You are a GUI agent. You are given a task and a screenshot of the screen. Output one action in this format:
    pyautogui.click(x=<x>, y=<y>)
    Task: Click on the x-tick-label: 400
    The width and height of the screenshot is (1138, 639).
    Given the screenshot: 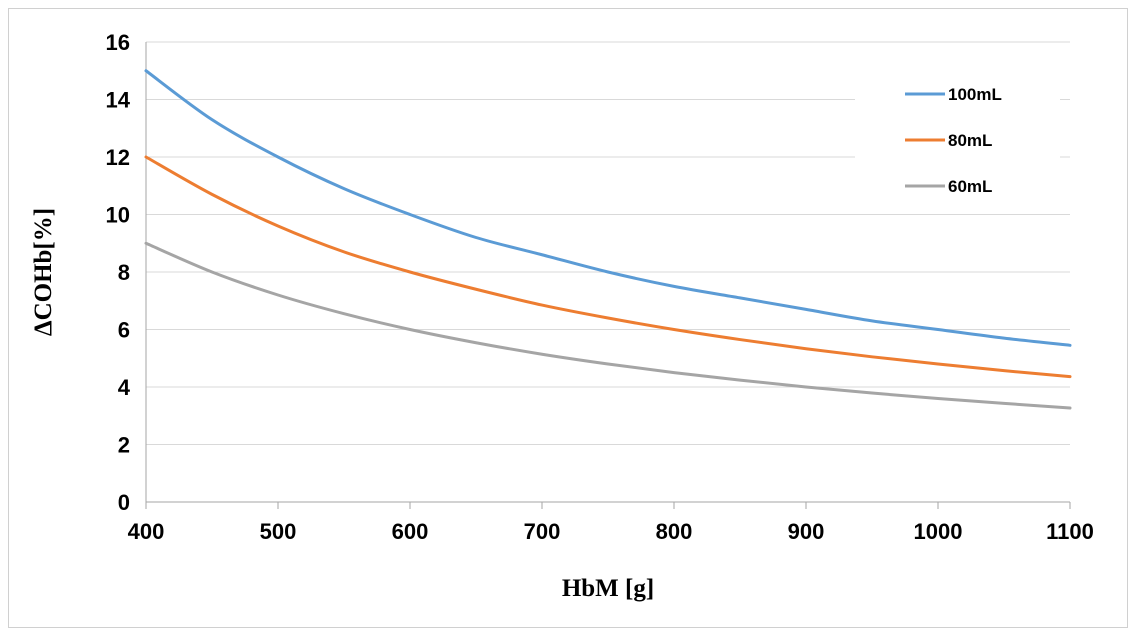 What is the action you would take?
    pyautogui.click(x=146, y=531)
    